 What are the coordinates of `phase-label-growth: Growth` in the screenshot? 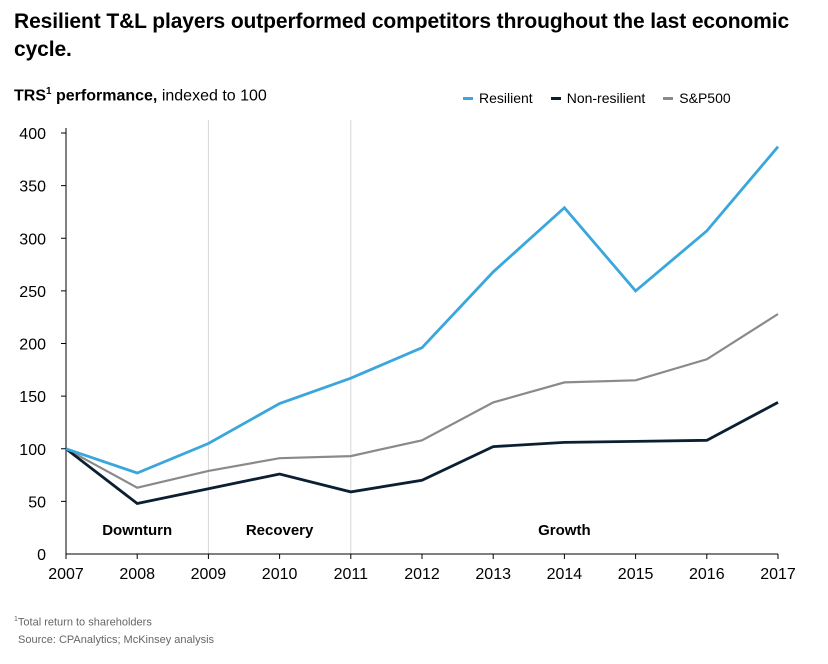 It's located at (564, 530).